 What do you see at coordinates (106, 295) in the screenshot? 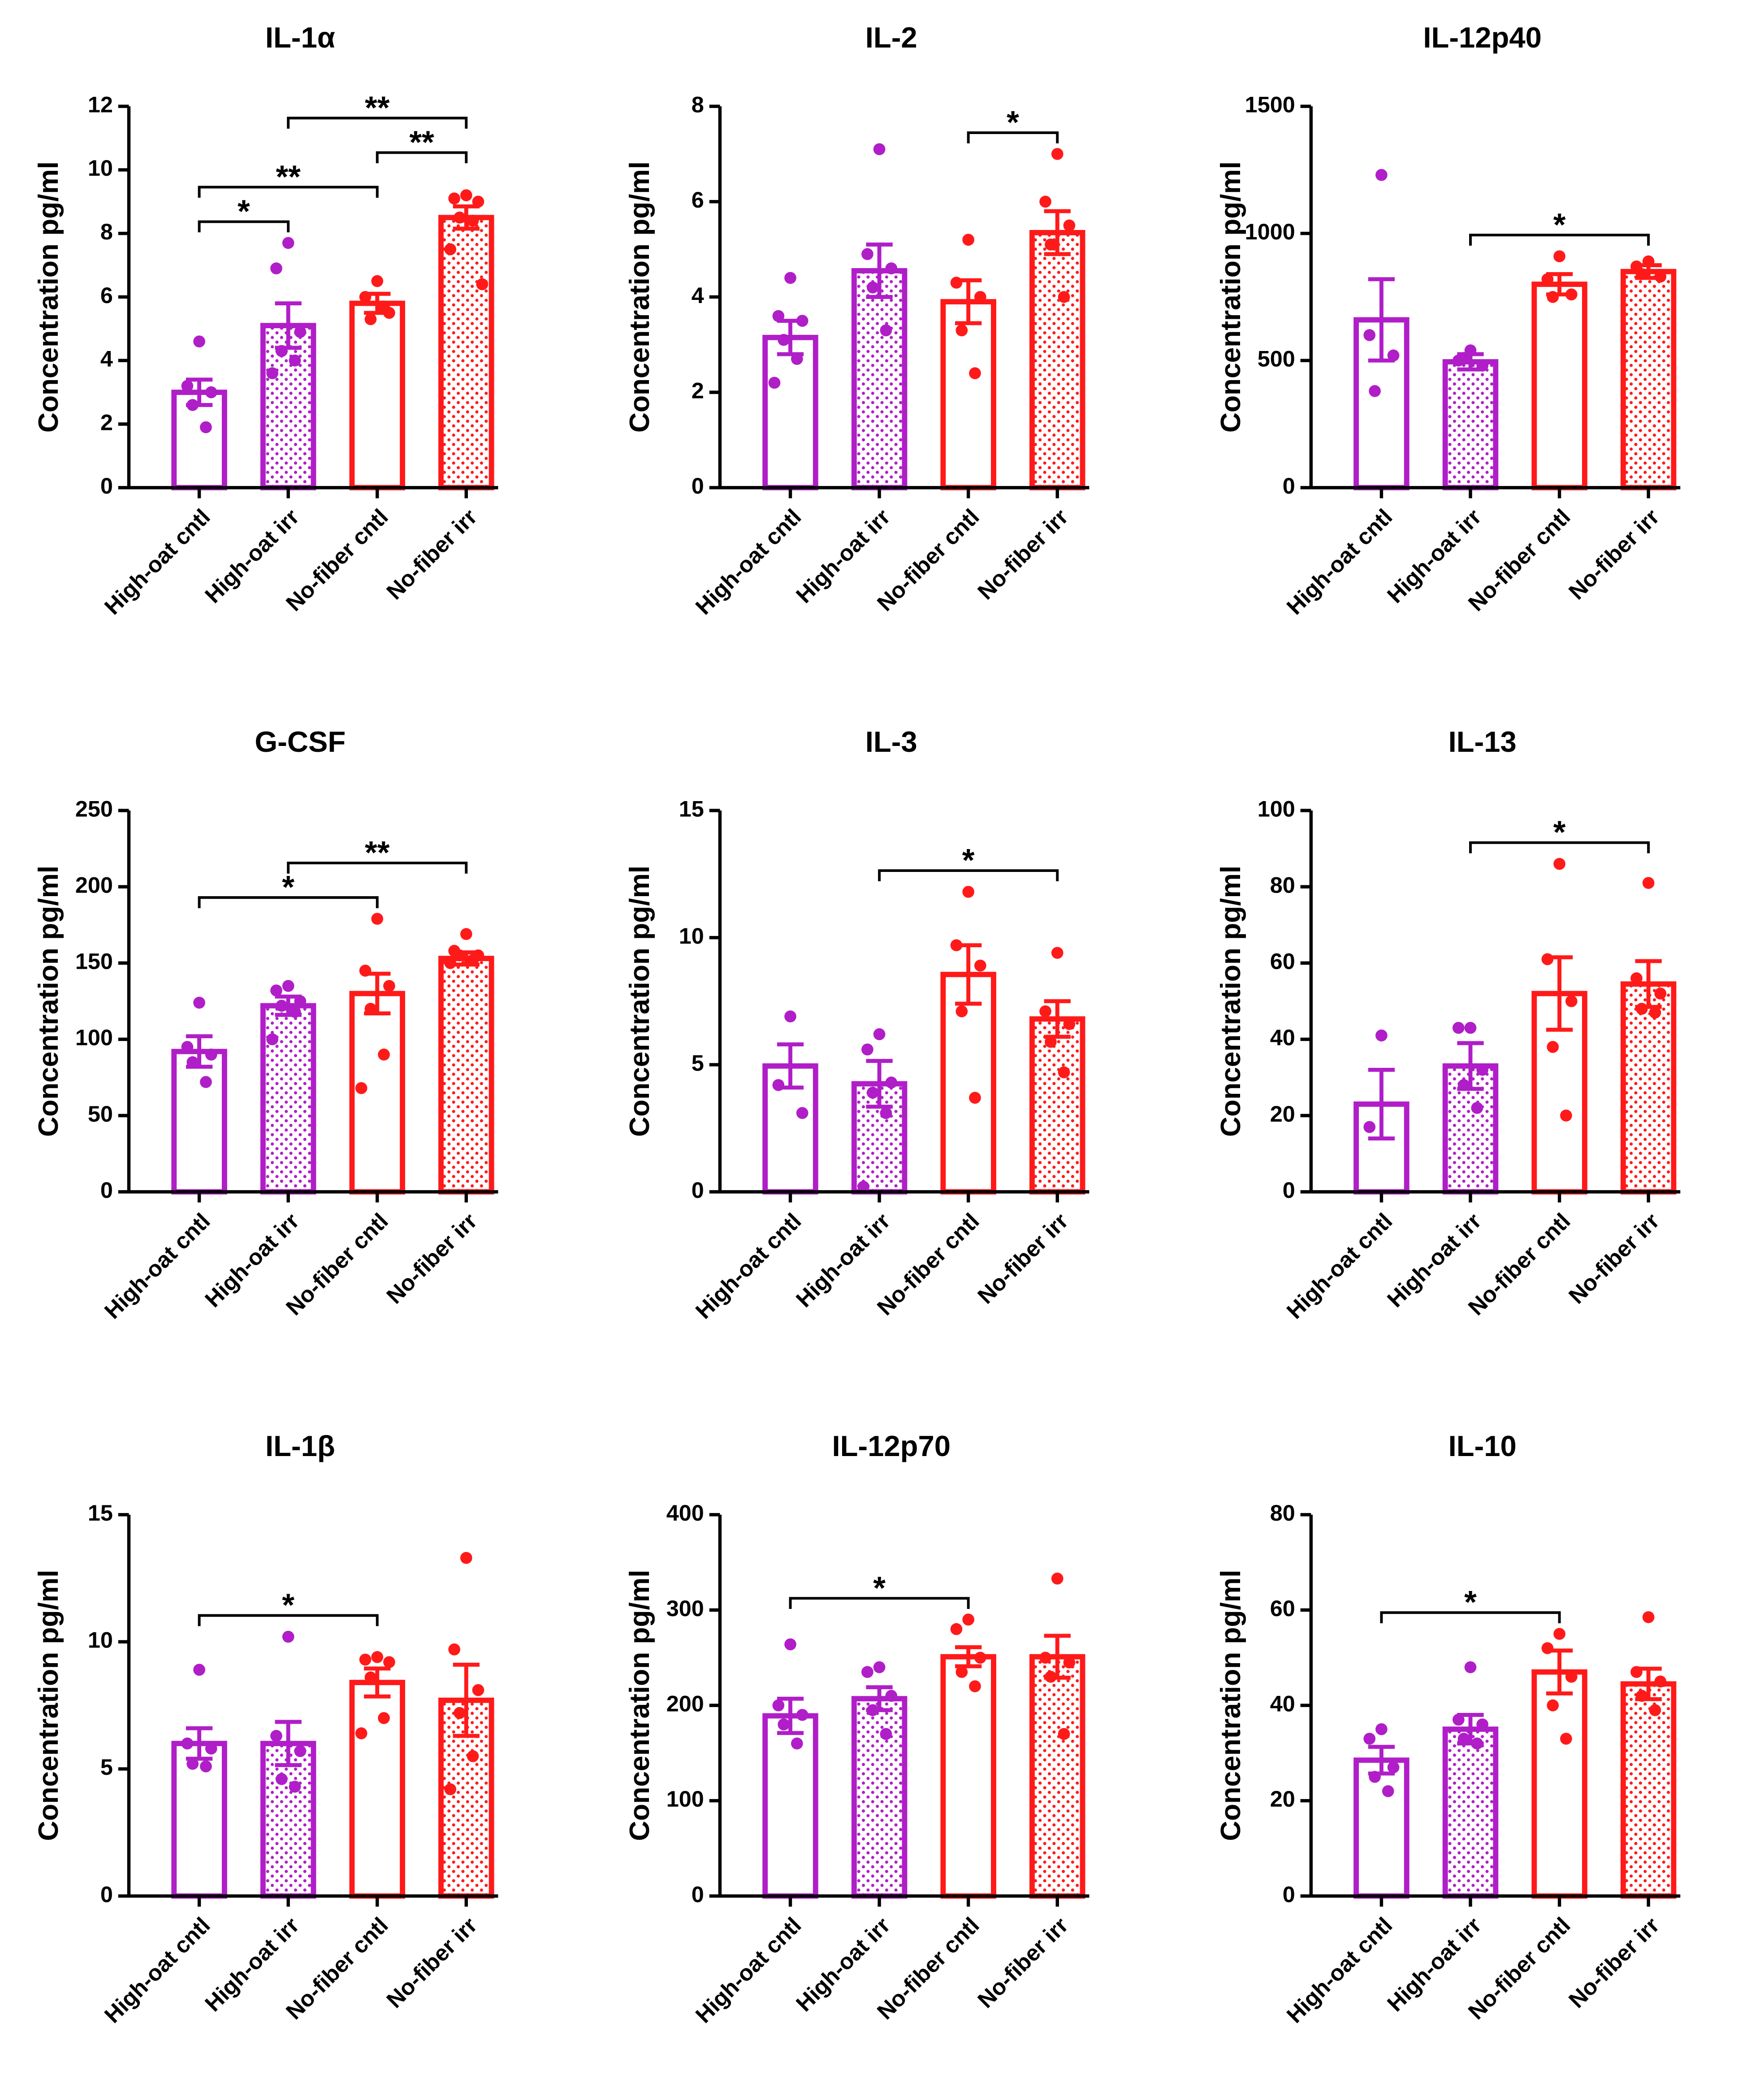
I see `y-tick-label: 6` at bounding box center [106, 295].